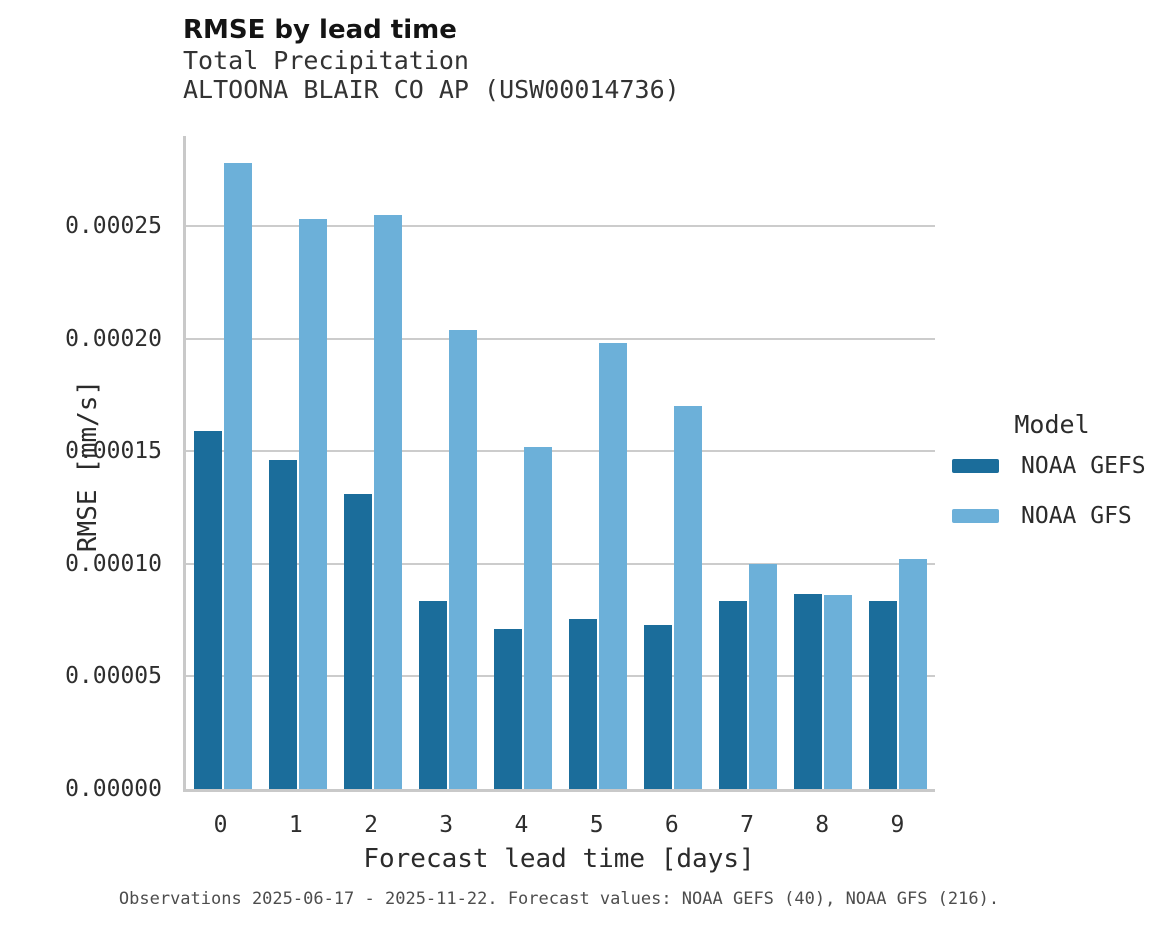 Image resolution: width=1175 pixels, height=928 pixels. What do you see at coordinates (560, 338) in the screenshot?
I see `gridline-y-0.00020` at bounding box center [560, 338].